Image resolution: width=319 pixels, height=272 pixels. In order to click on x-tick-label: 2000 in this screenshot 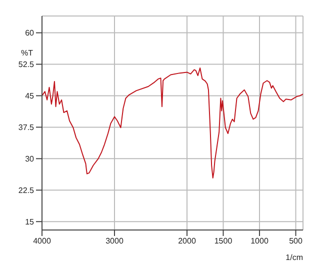, I will do `click(187, 241)`.